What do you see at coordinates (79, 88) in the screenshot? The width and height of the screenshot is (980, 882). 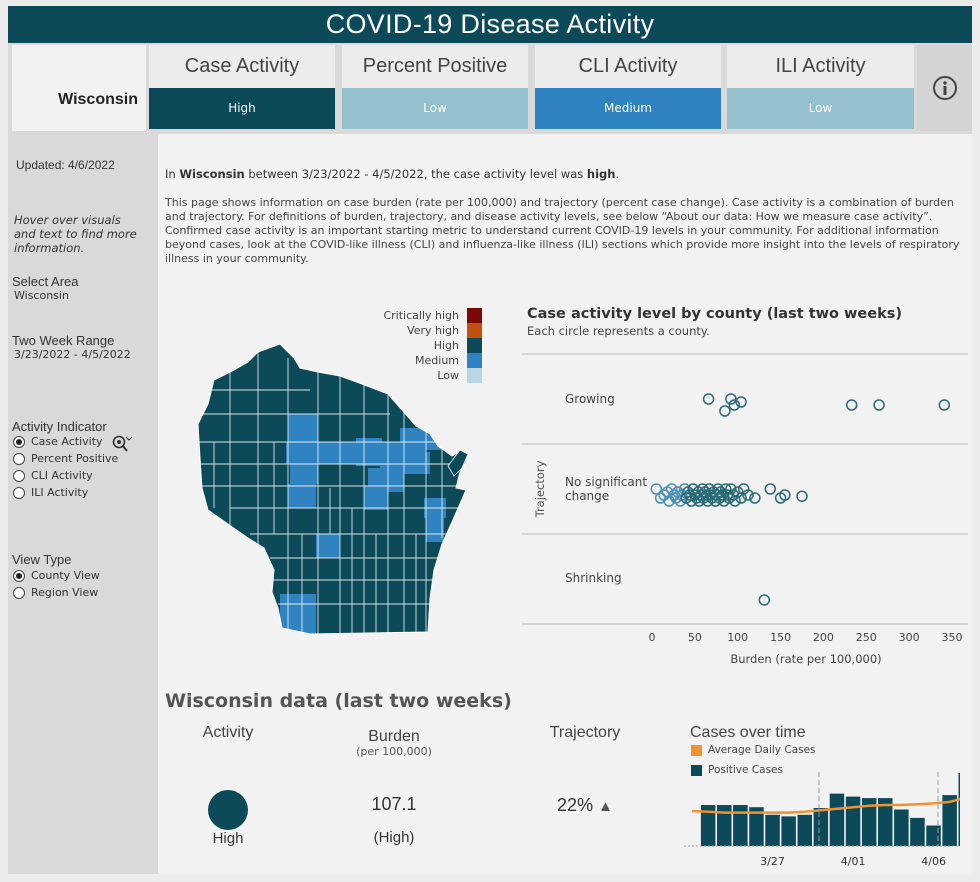 I see `area-name-box: Wisconsin` at bounding box center [79, 88].